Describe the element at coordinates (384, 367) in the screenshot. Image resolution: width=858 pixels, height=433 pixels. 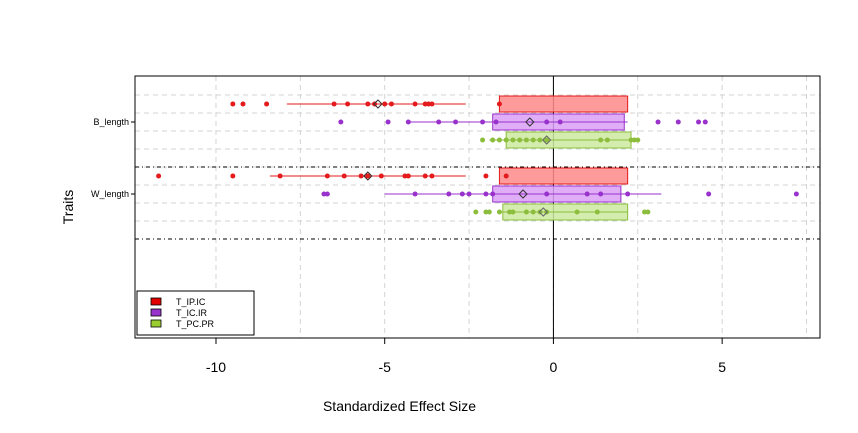
I see `x-tick-label: -5` at that location.